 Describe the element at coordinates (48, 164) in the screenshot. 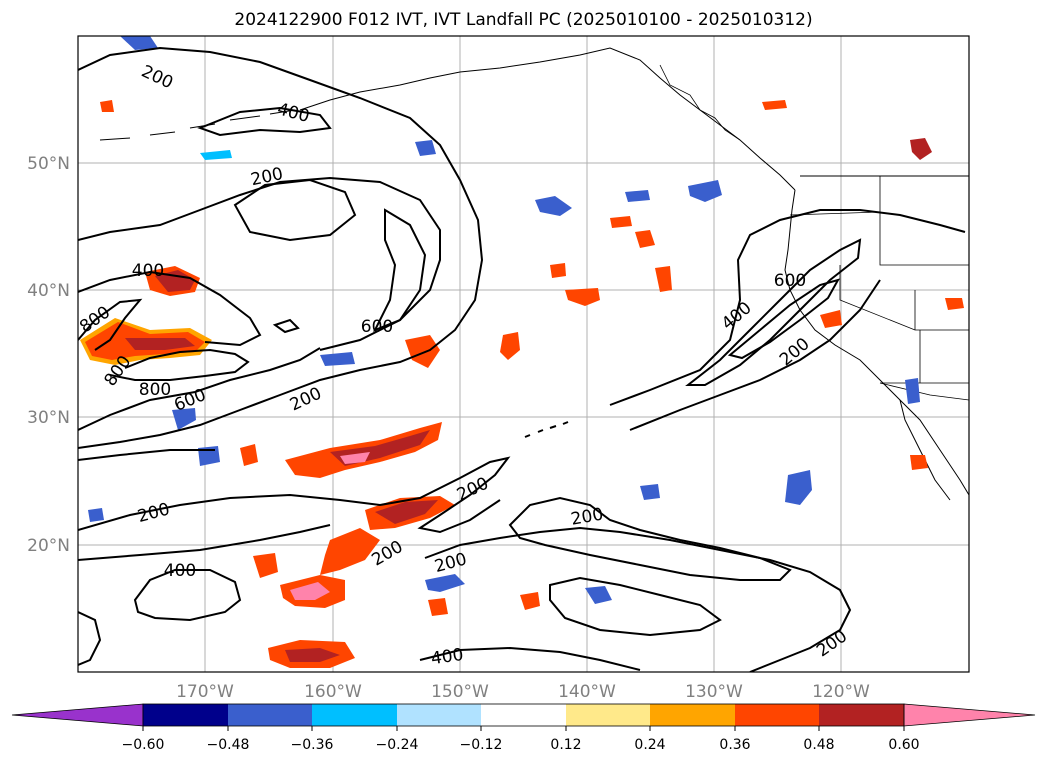

I see `lat-label-50n: 50°N` at that location.